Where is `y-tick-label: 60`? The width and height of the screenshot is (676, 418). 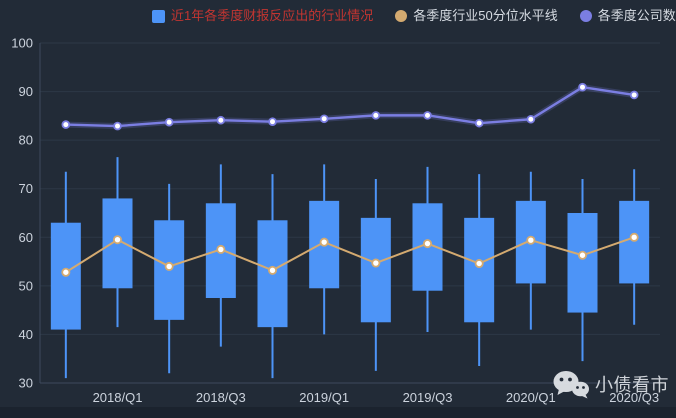 y-tick-label: 60 is located at coordinates (26, 237).